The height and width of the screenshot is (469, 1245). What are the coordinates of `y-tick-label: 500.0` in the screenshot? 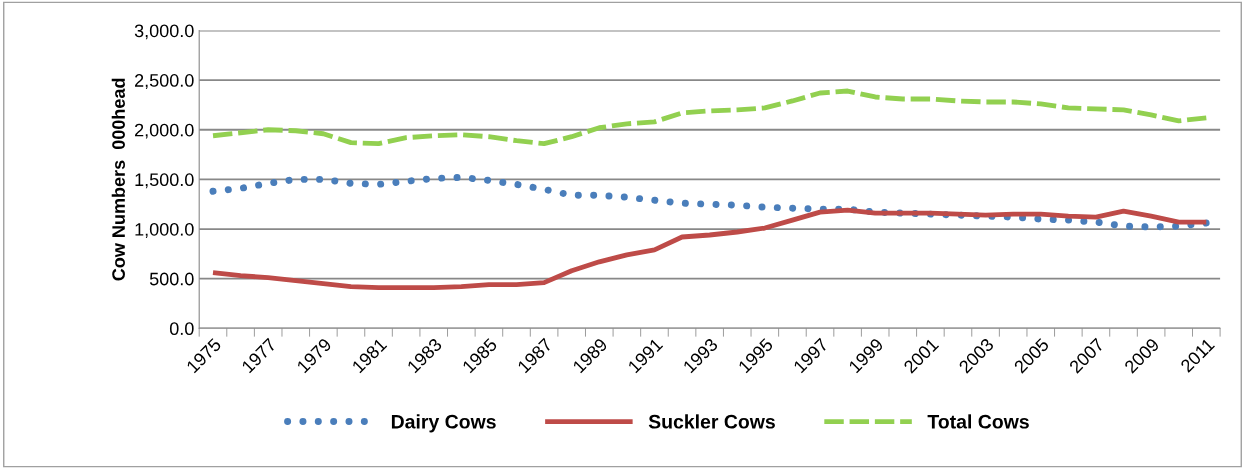 It's located at (171, 279).